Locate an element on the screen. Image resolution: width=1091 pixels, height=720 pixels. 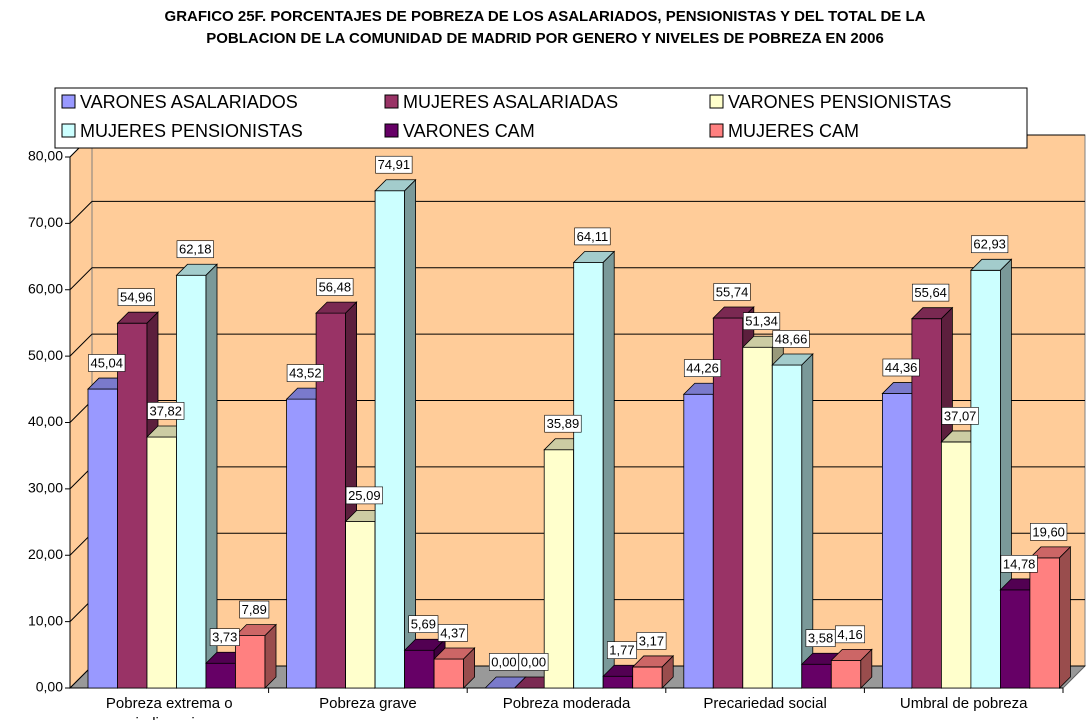
y-tick-label: 50,00 is located at coordinates (45, 355).